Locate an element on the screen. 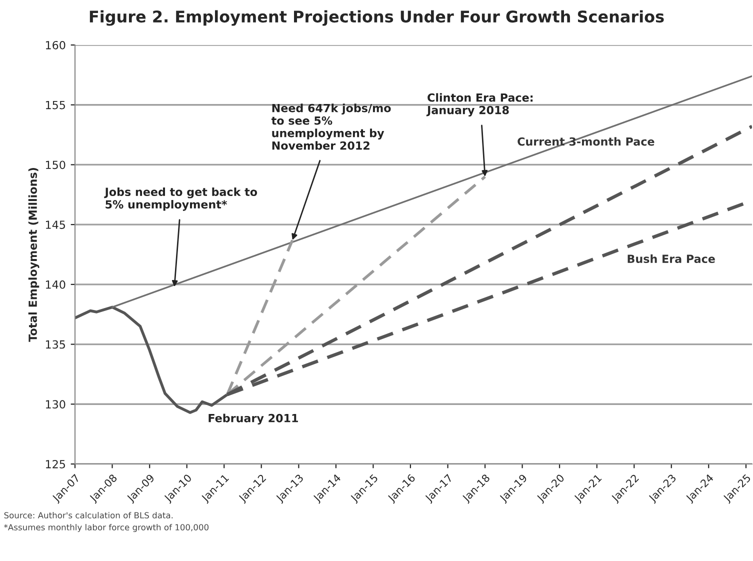 The width and height of the screenshot is (753, 561). y-tick-label: 160 is located at coordinates (56, 45).